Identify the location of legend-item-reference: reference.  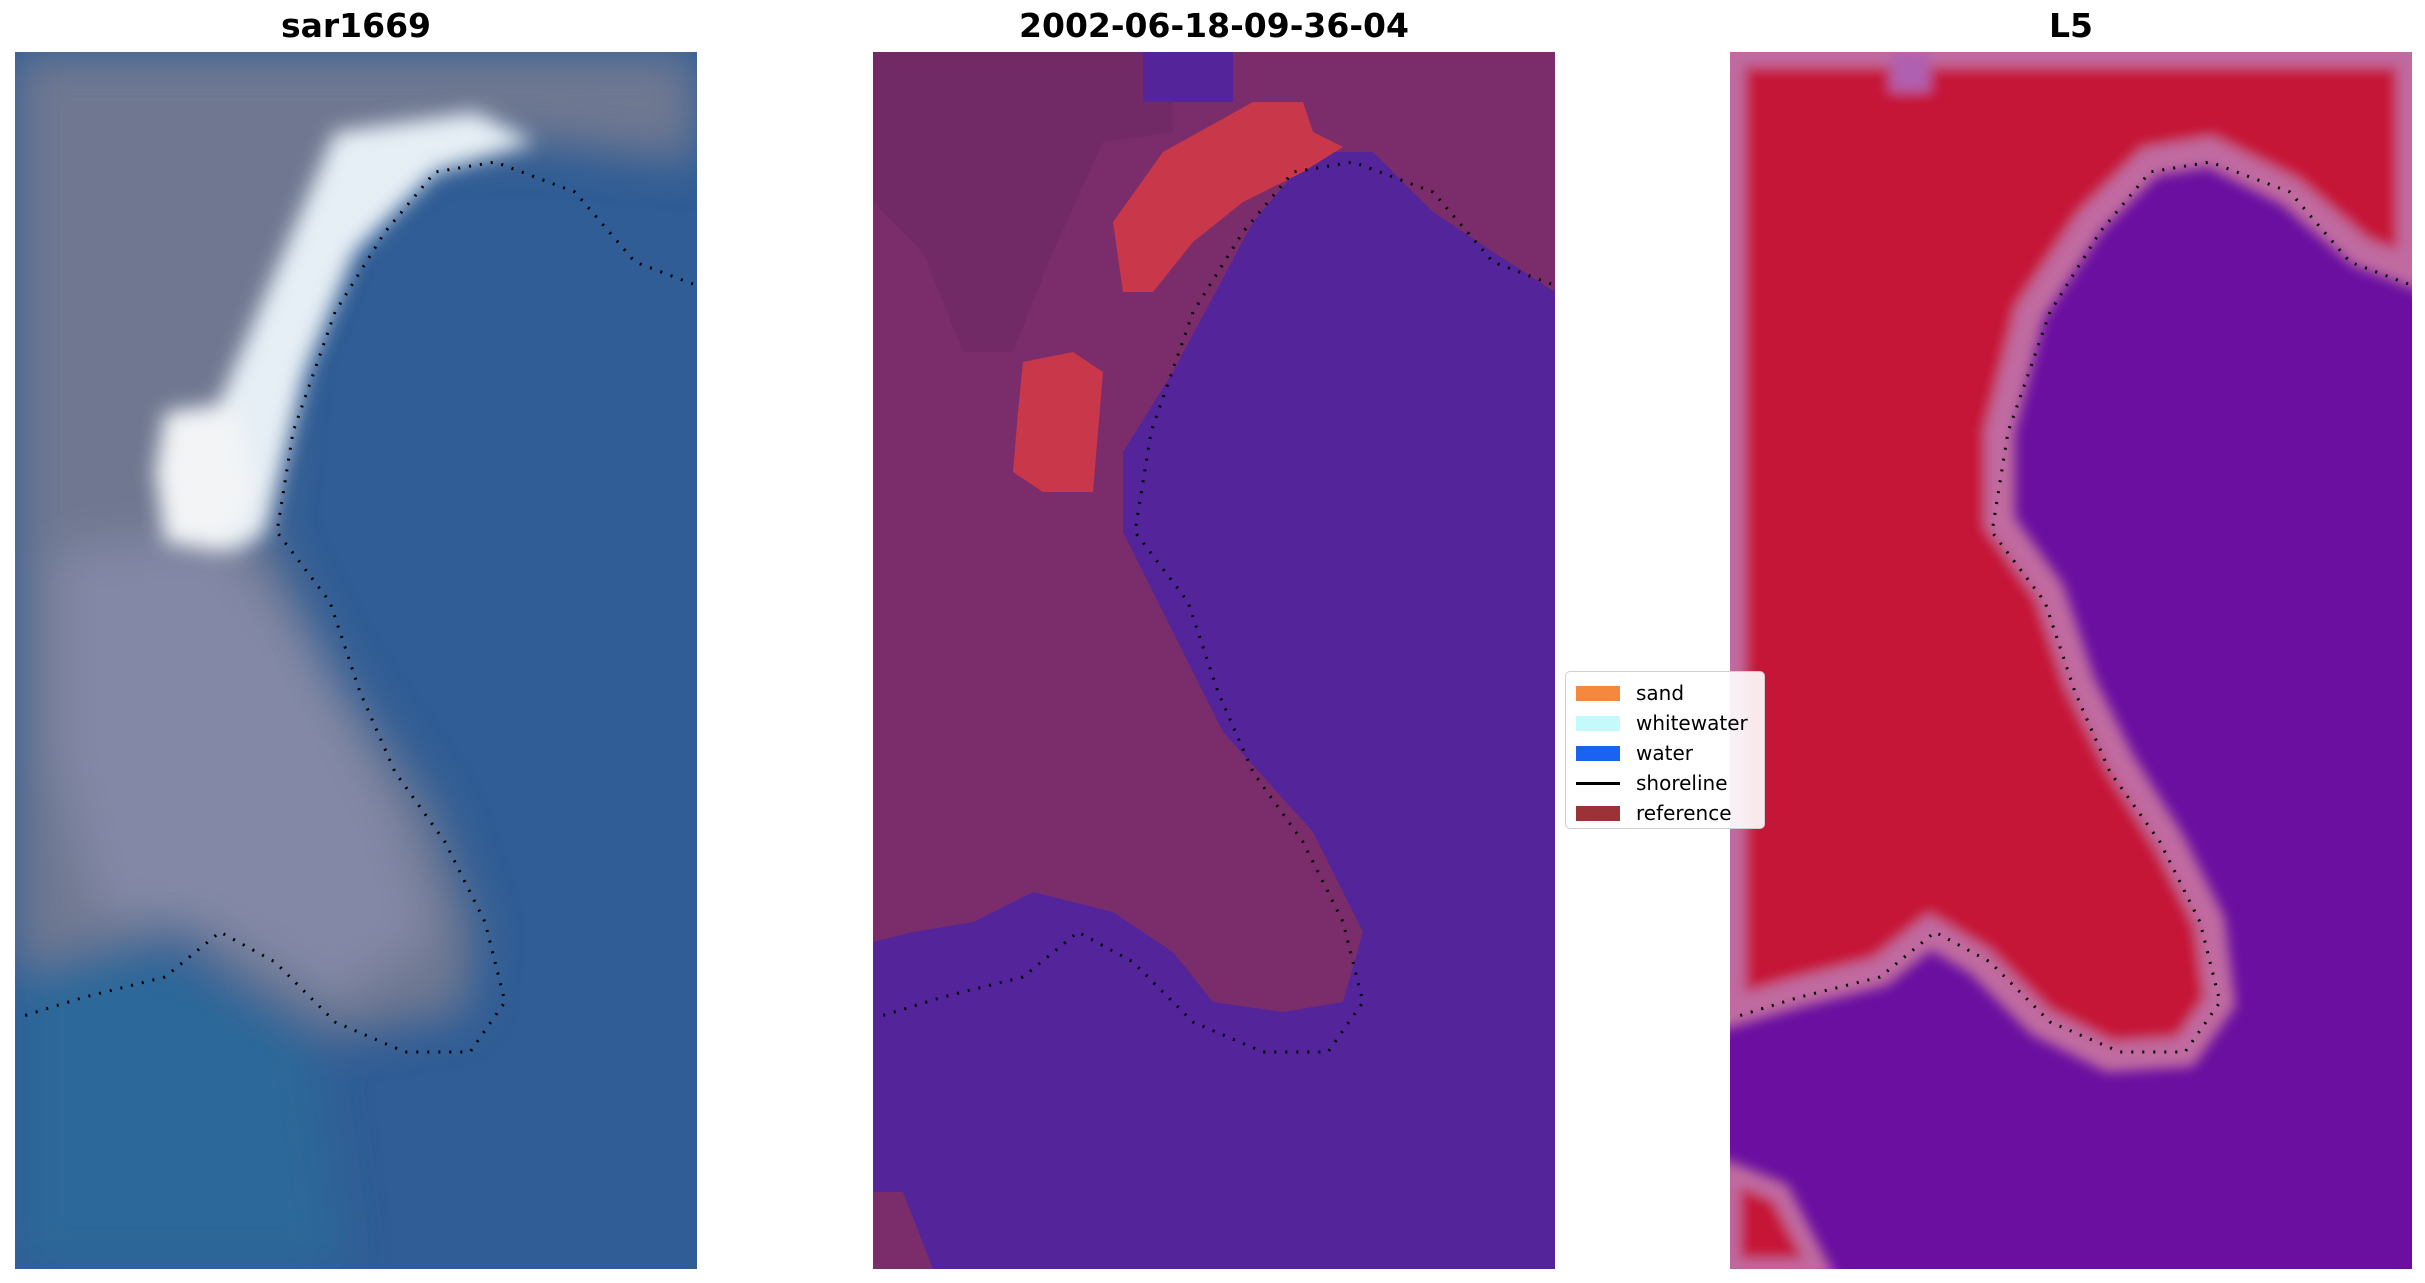
(1670, 813).